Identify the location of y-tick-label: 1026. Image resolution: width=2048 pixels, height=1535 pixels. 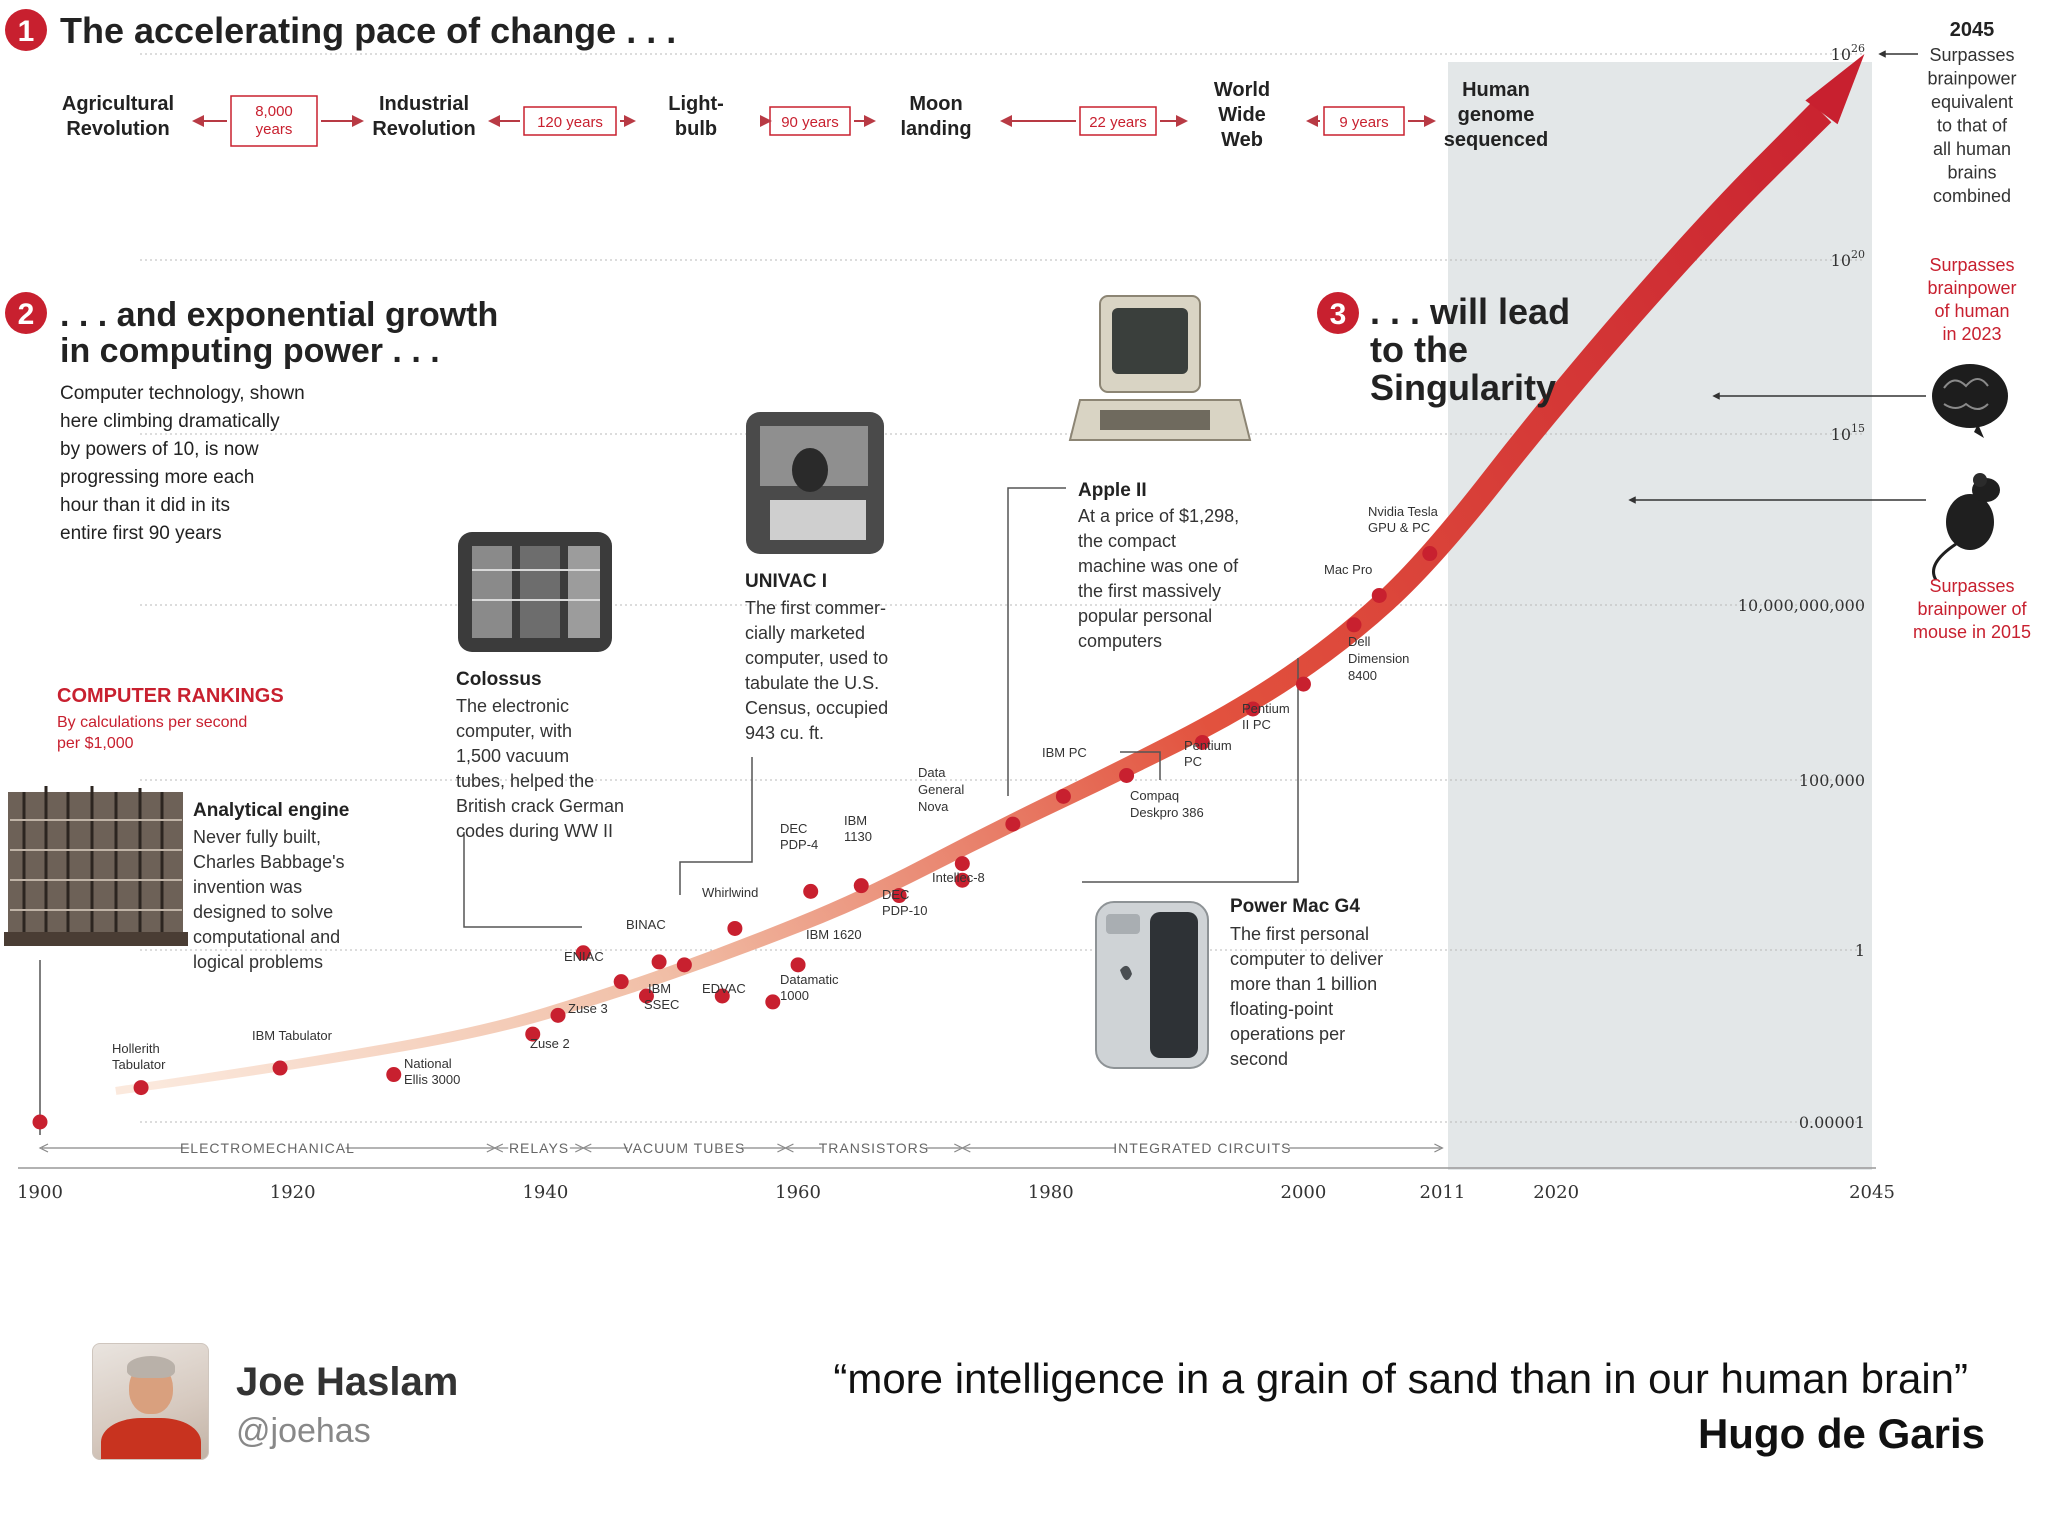
(1848, 53).